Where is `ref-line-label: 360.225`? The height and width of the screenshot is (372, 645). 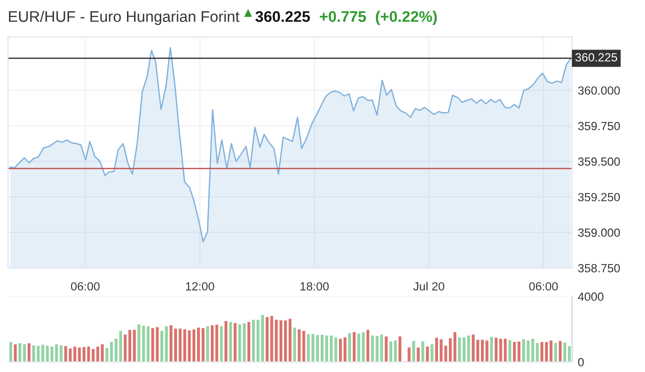
ref-line-label: 360.225 is located at coordinates (596, 57).